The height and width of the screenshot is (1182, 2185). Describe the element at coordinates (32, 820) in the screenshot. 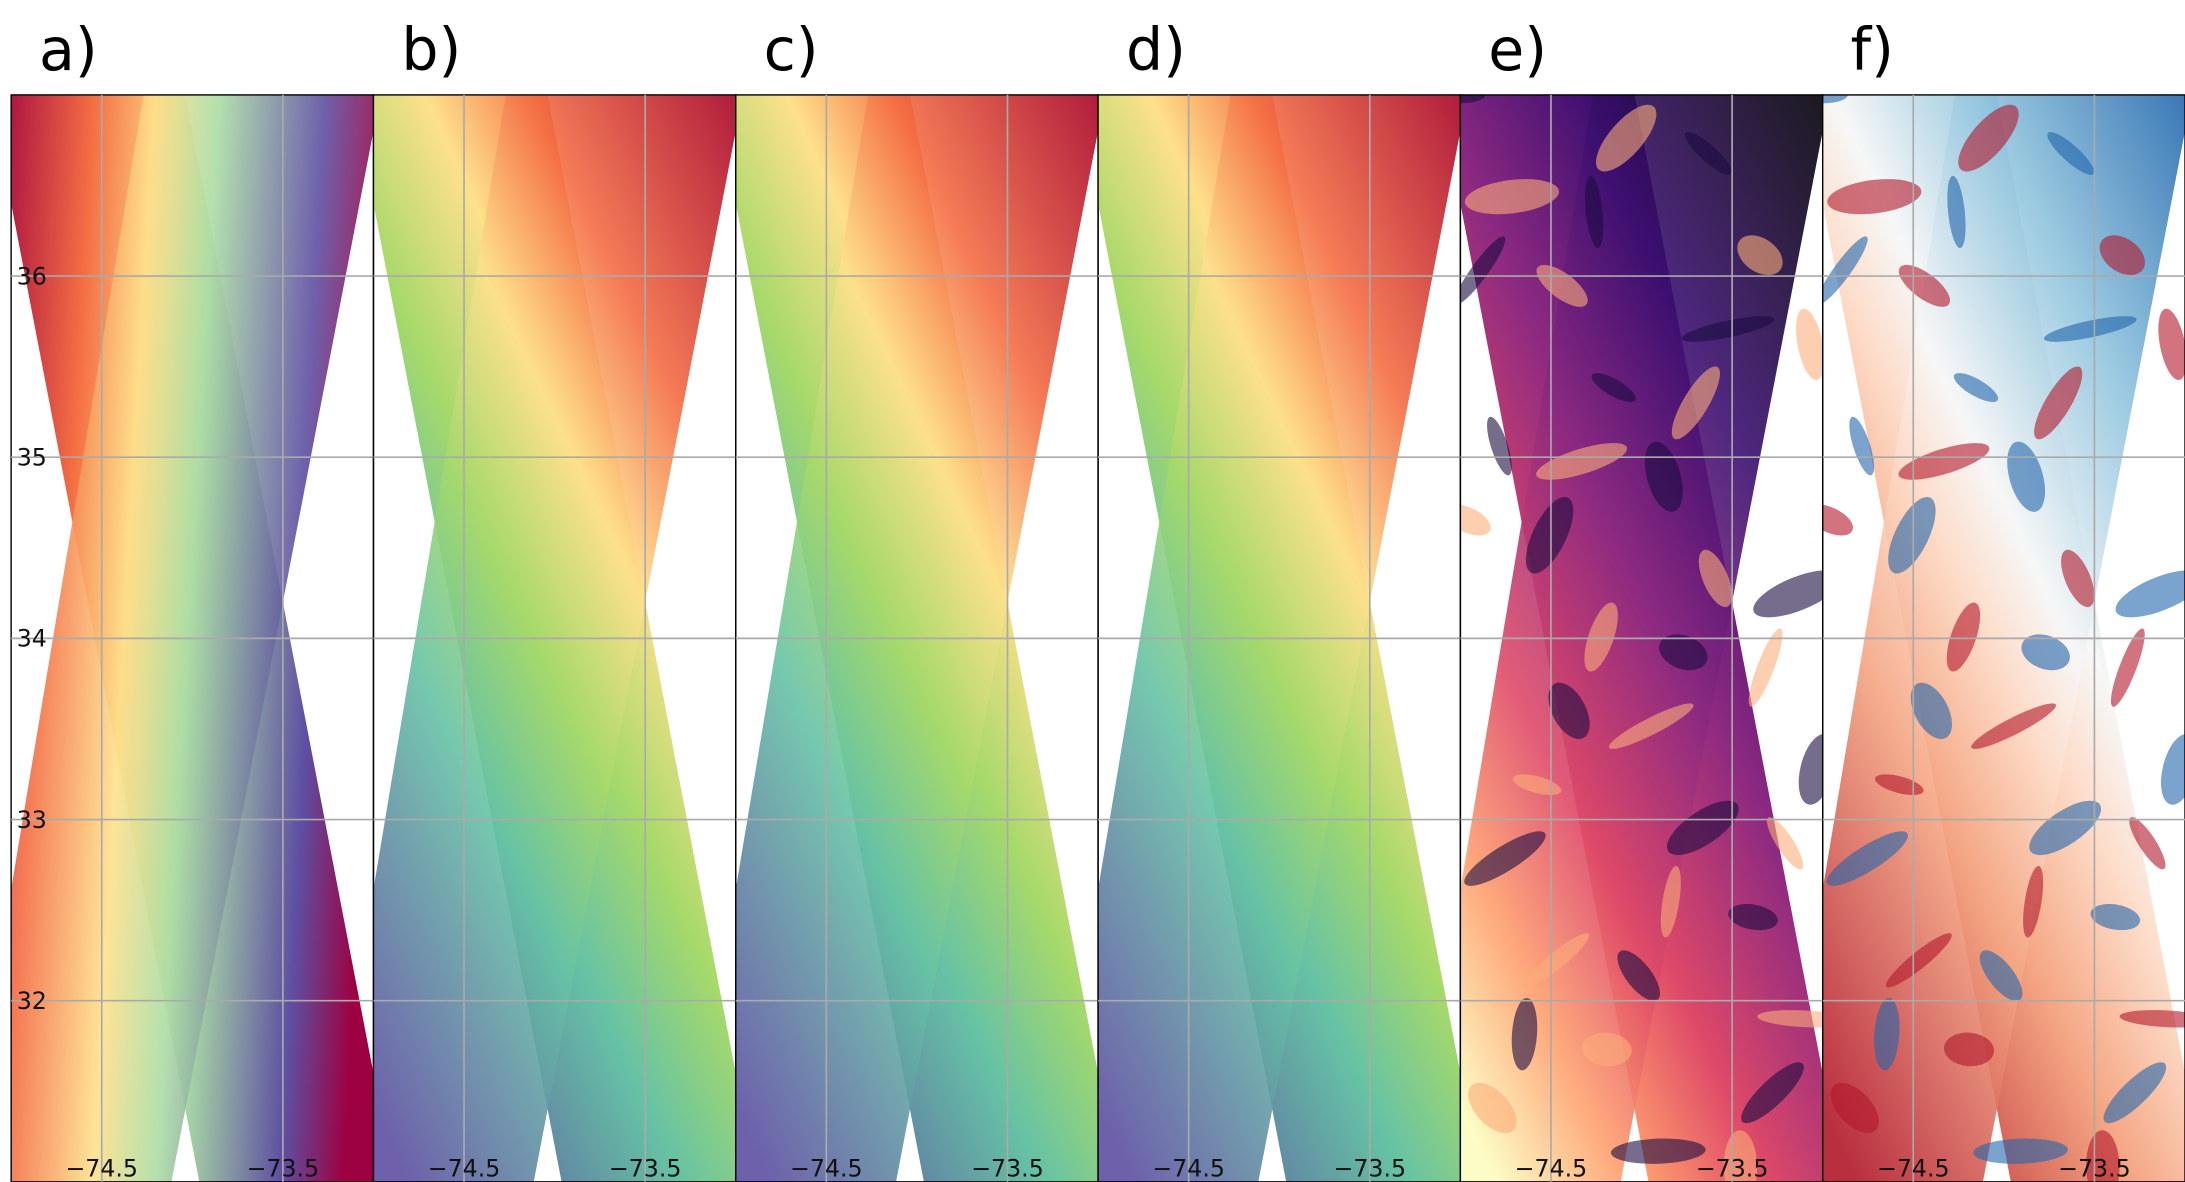

I see `y-tick-label: 33` at that location.